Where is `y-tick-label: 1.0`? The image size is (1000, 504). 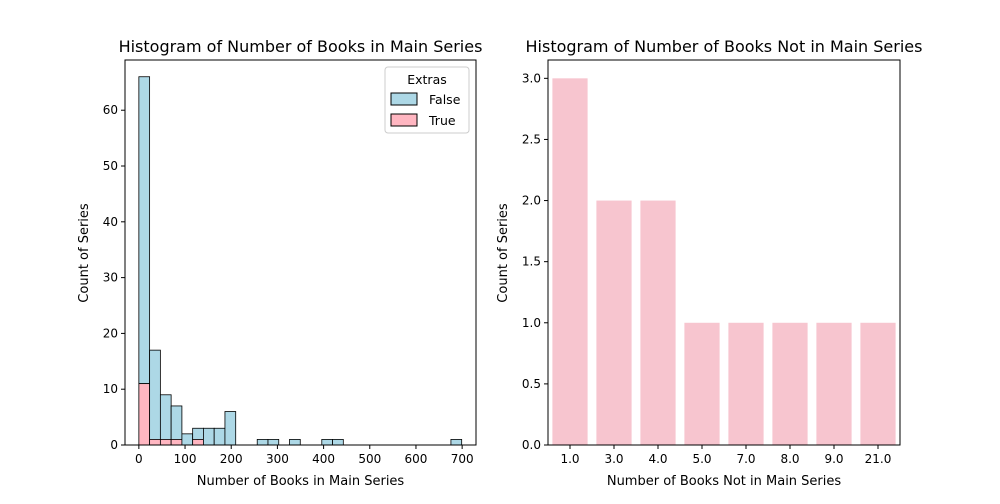 y-tick-label: 1.0 is located at coordinates (531, 323).